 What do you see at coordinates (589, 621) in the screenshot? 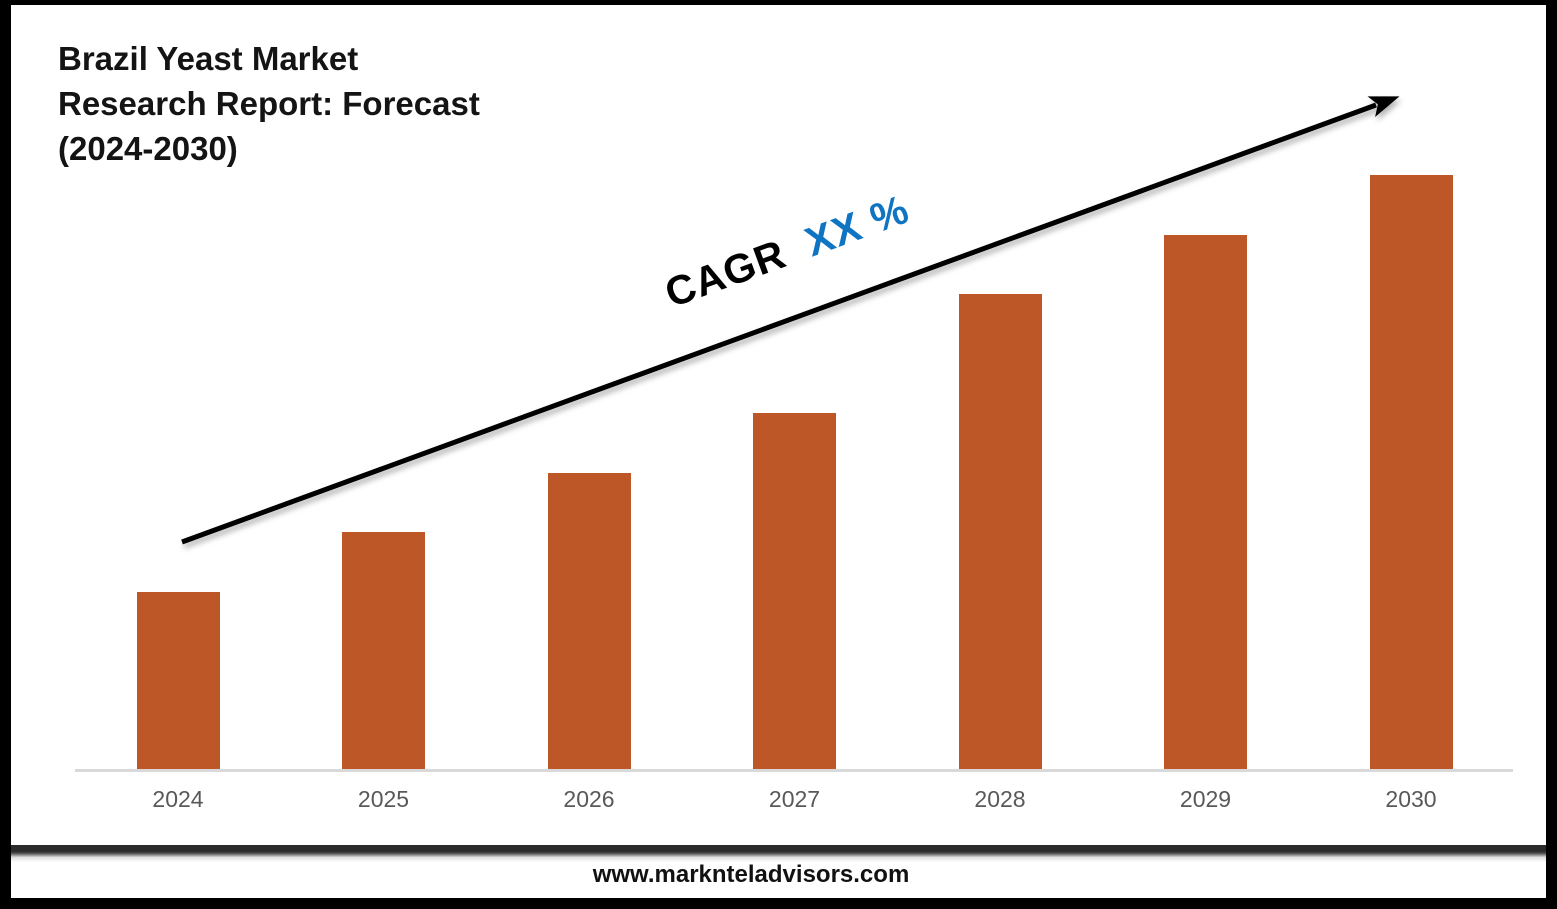
I see `bar-2026` at bounding box center [589, 621].